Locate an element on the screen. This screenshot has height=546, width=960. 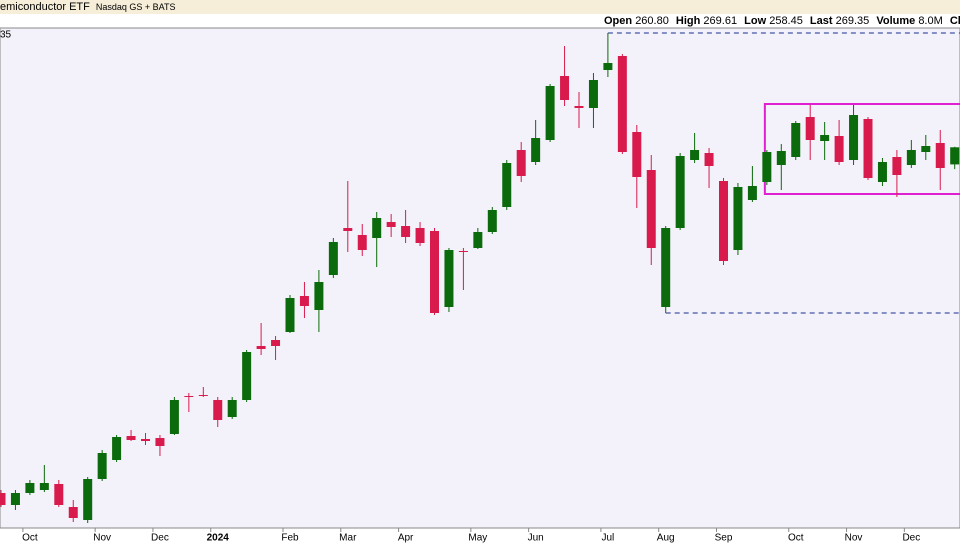
quote-value: 8.0M is located at coordinates (930, 21).